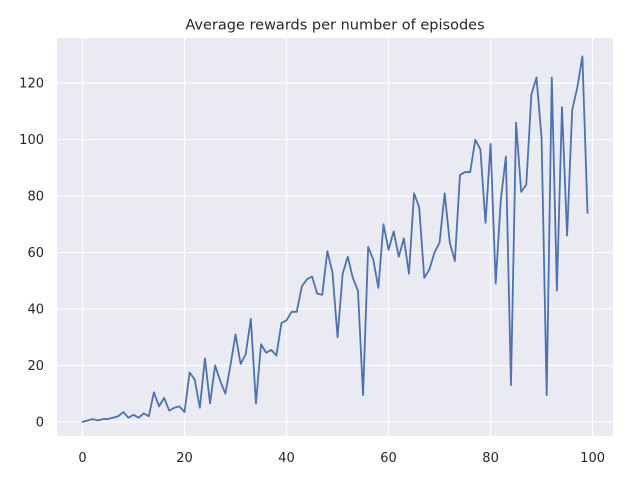 Image resolution: width=640 pixels, height=480 pixels. I want to click on y-tick-label: 100, so click(31, 140).